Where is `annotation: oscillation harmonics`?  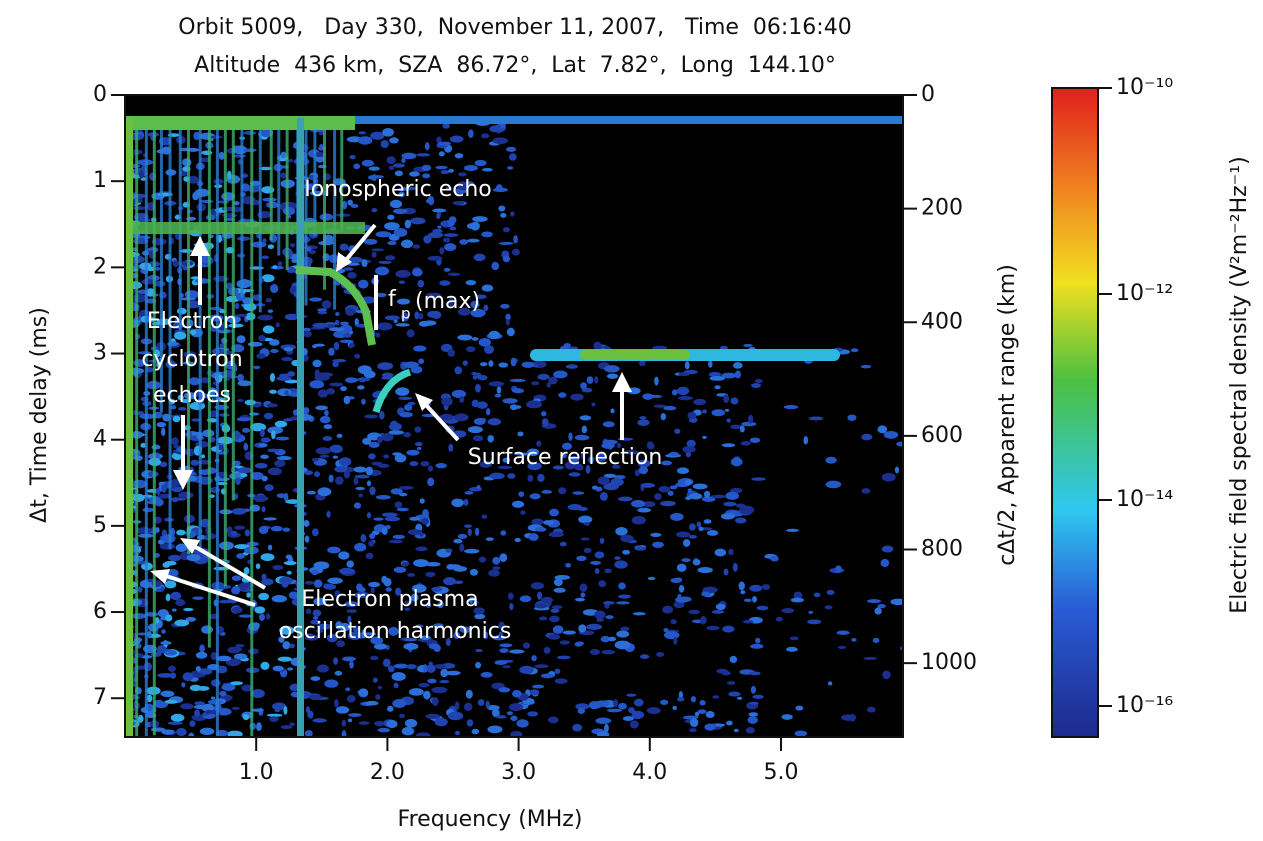 annotation: oscillation harmonics is located at coordinates (395, 631).